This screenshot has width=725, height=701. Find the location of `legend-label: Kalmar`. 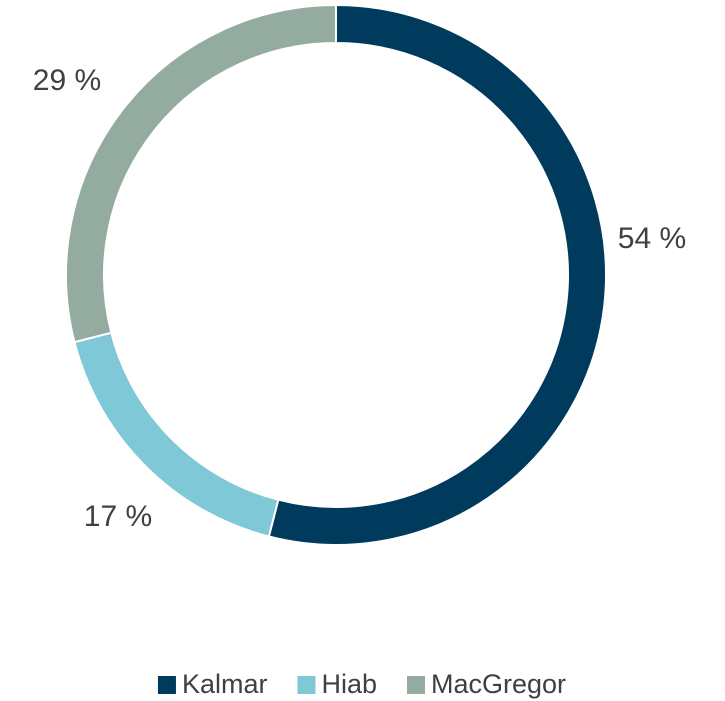

legend-label: Kalmar is located at coordinates (225, 684).